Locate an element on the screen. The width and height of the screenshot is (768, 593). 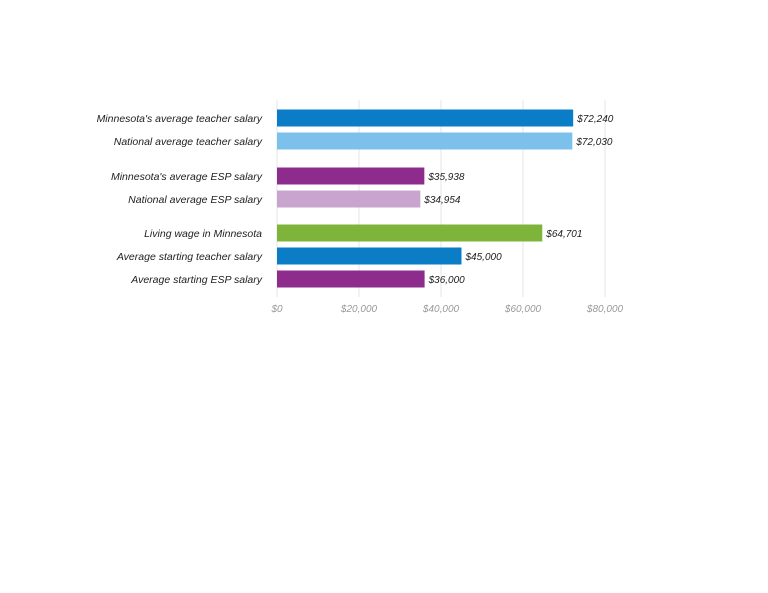
category-label-1: National average teacher salary is located at coordinates (188, 142).